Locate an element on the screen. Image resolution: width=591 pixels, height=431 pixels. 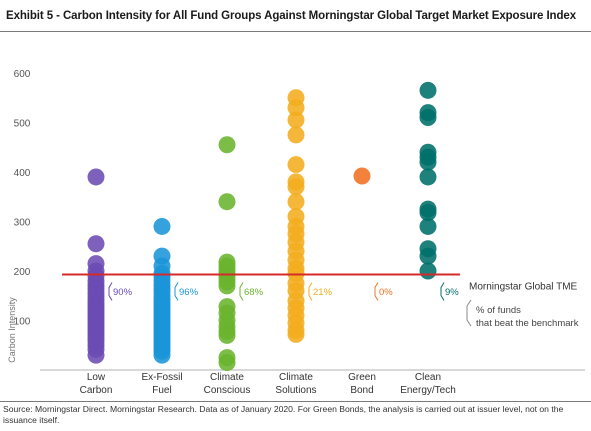
y-tick-label: 300 is located at coordinates (22, 223).